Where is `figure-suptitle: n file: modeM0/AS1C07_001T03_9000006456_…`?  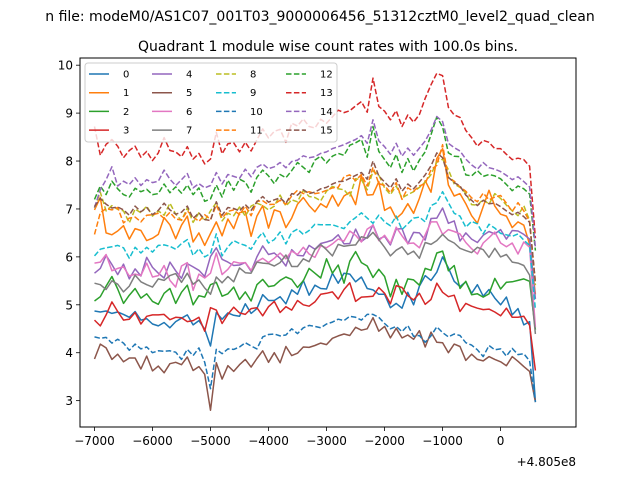
figure-suptitle: n file: modeM0/AS1C07_001T03_9000006456_… is located at coordinates (319, 17).